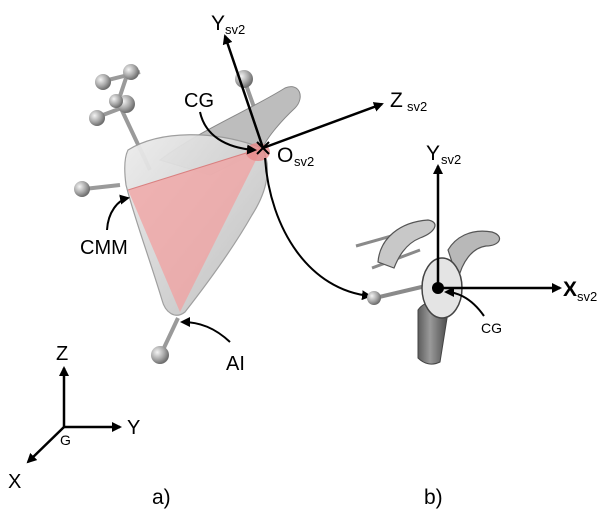 The height and width of the screenshot is (520, 603). Describe the element at coordinates (464, 302) in the screenshot. I see `cg-pointer-b` at that location.